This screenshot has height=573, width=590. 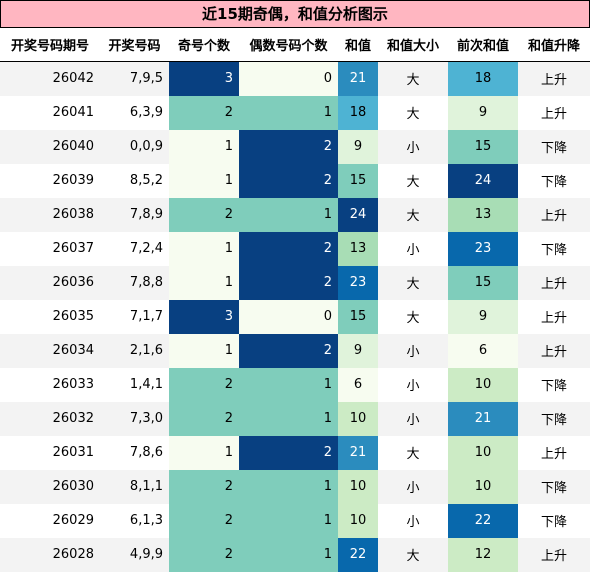 I want to click on numbers-cell: 7,9,5, so click(x=134, y=78).